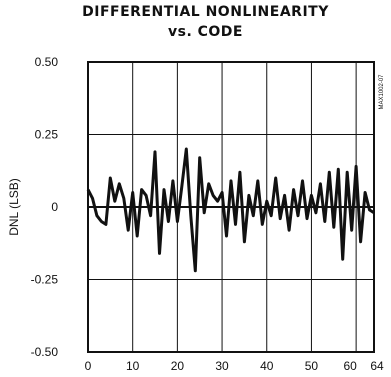 This screenshot has width=391, height=377. I want to click on chart-title: DIFFERENTIAL NONLINEARITY, so click(205, 12).